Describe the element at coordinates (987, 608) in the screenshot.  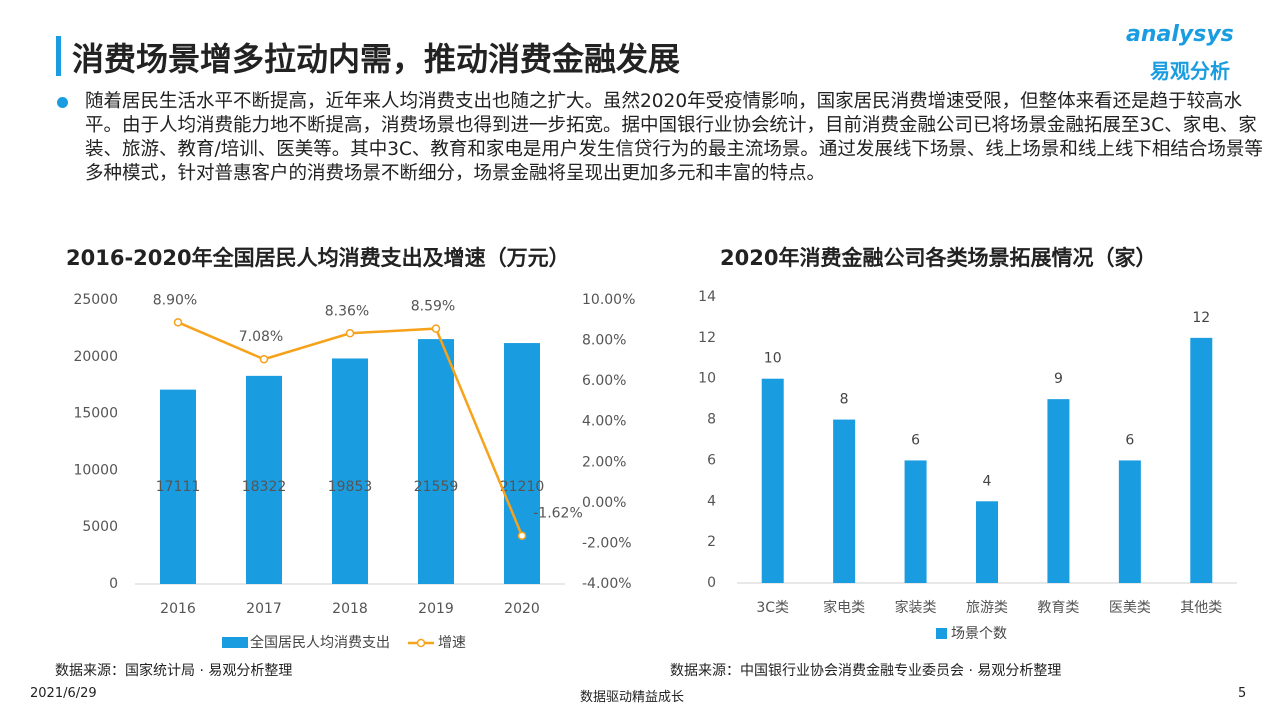
I see `x-tick-label: 旅游类` at that location.